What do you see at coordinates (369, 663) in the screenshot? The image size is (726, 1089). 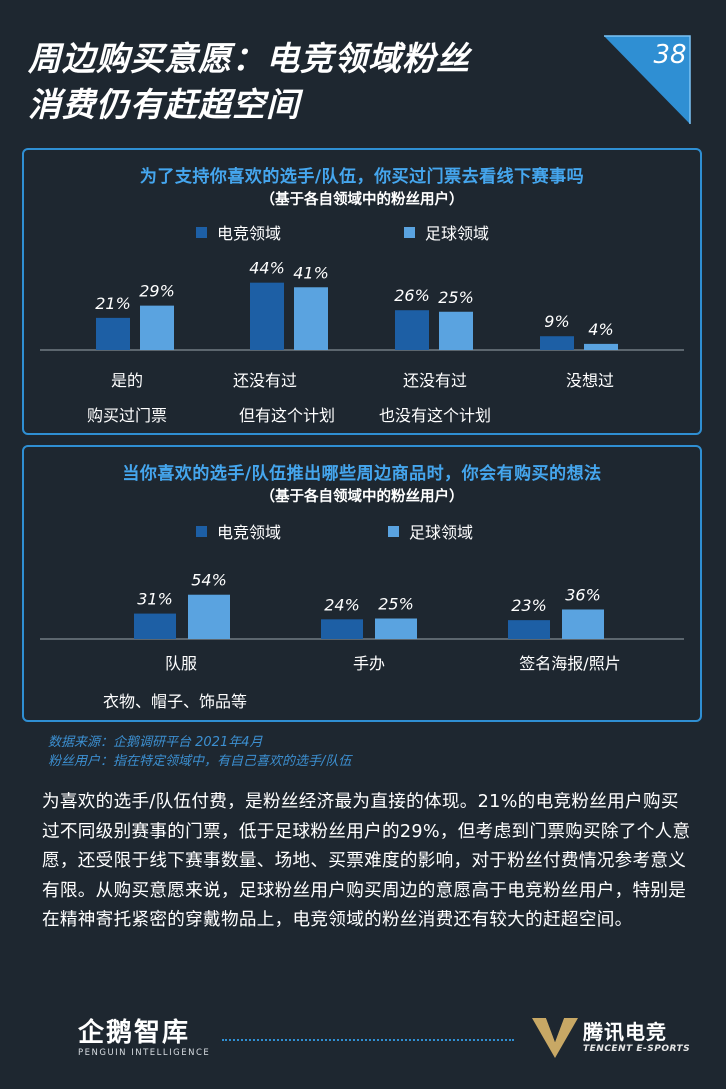 I see `category-label: 手办` at bounding box center [369, 663].